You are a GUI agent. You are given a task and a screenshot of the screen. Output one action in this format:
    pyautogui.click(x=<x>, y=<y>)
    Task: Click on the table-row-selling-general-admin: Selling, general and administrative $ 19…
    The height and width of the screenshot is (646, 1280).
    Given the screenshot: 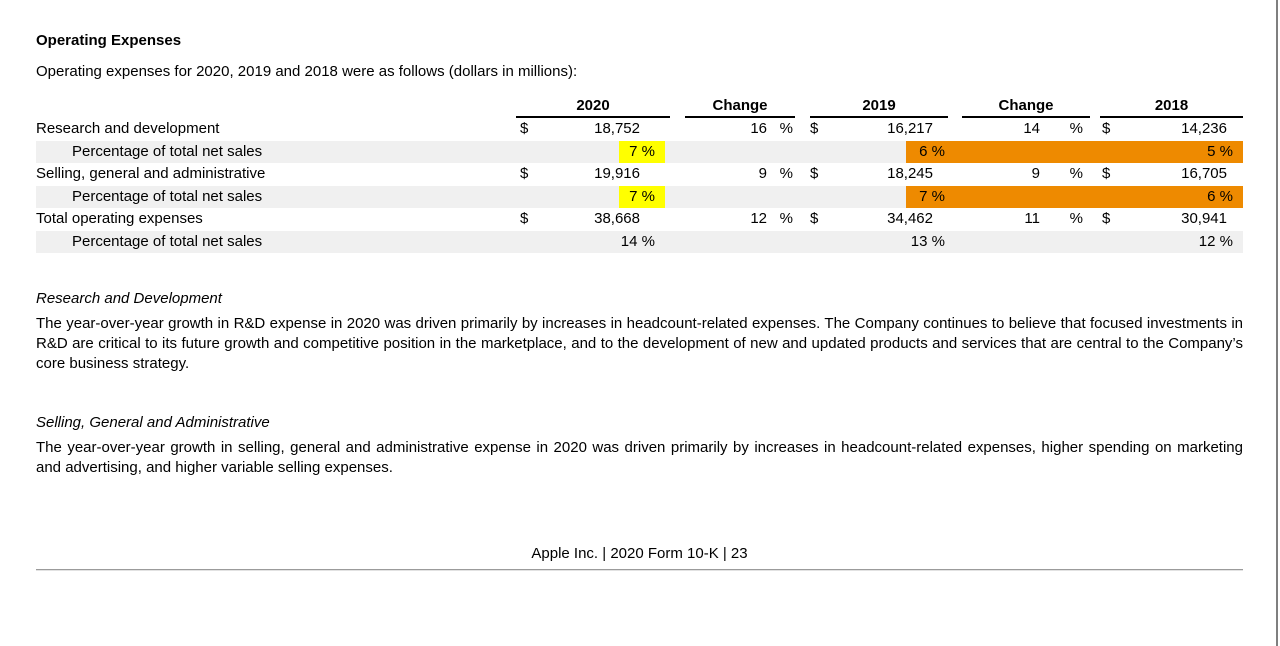 What is the action you would take?
    pyautogui.click(x=639, y=174)
    